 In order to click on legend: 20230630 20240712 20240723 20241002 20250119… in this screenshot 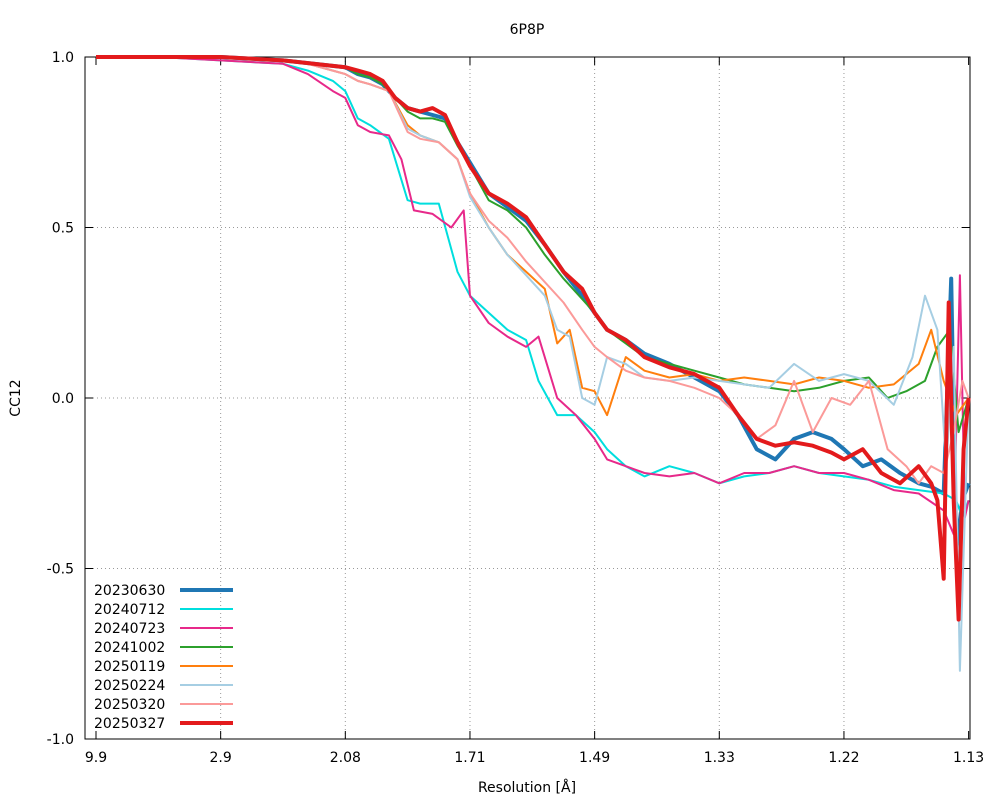, I will do `click(163, 657)`.